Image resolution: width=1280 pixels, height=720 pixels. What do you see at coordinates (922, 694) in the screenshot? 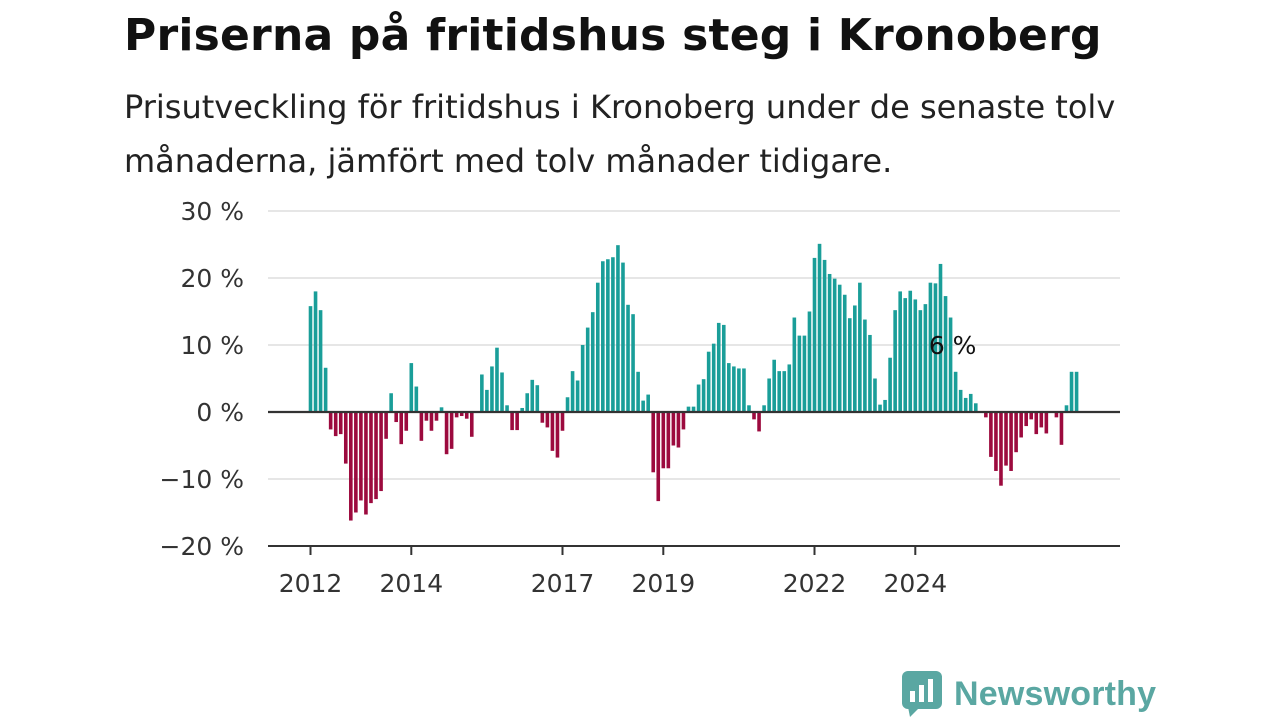
I see `newsworthy-logo-icon` at bounding box center [922, 694].